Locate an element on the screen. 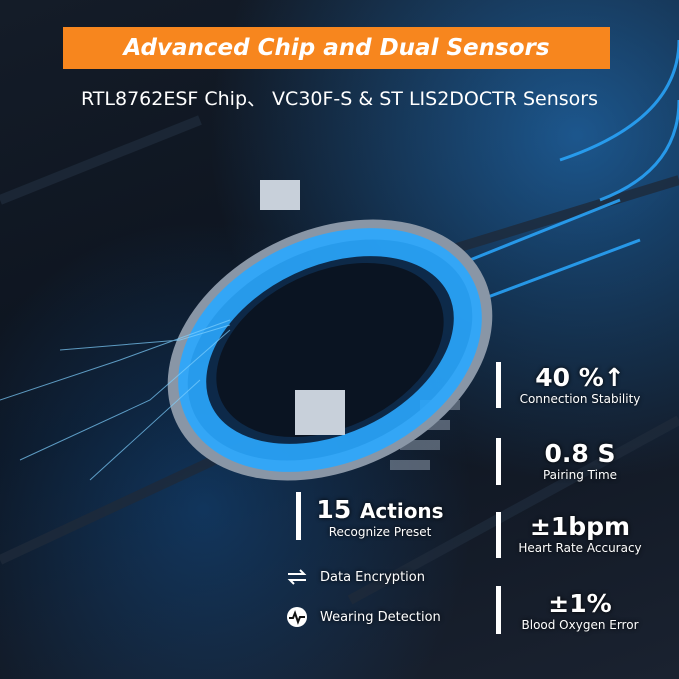 The width and height of the screenshot is (679, 679). feature-label: Data Encryption is located at coordinates (372, 577).